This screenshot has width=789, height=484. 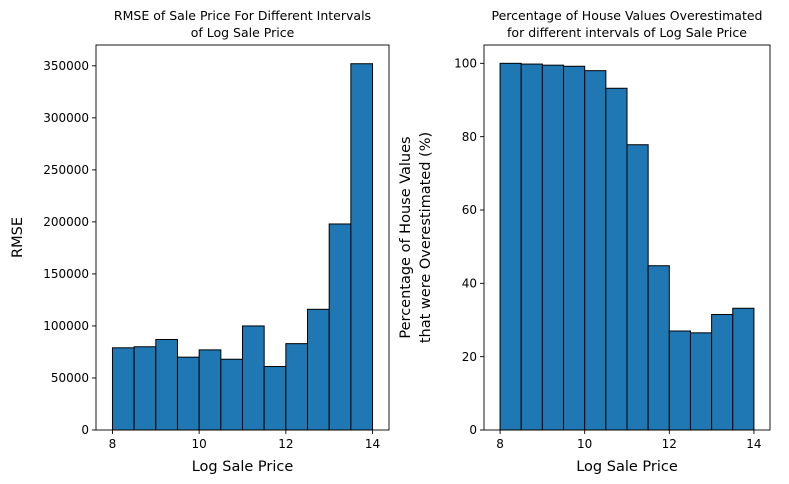 I want to click on y-tick-label: 350000, so click(x=66, y=66).